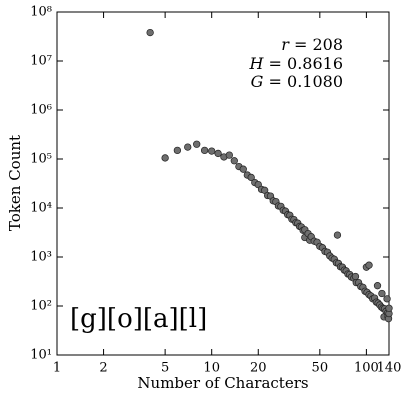 This screenshot has width=415, height=401. I want to click on y-tick-label: 10³, so click(41, 257).